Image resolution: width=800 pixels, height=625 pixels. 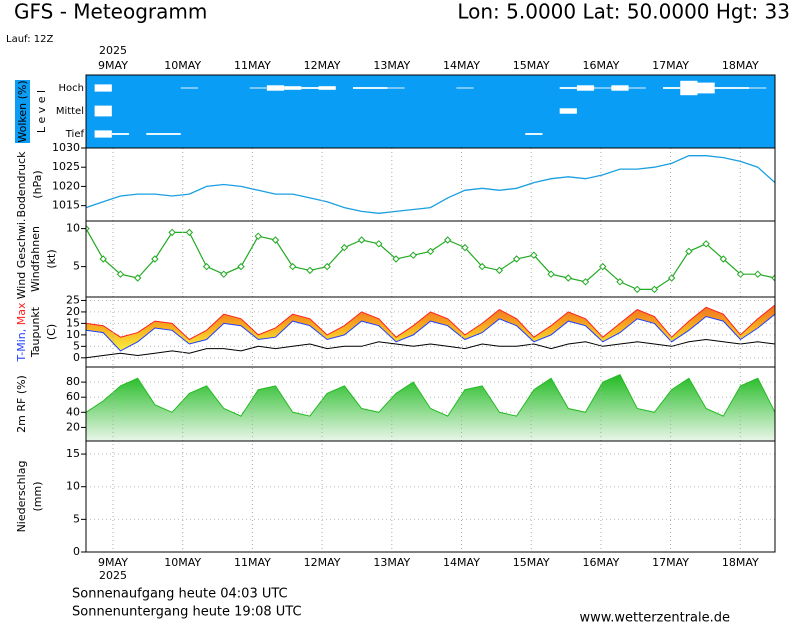 What do you see at coordinates (430, 407) in the screenshot?
I see `humidity-area` at bounding box center [430, 407].